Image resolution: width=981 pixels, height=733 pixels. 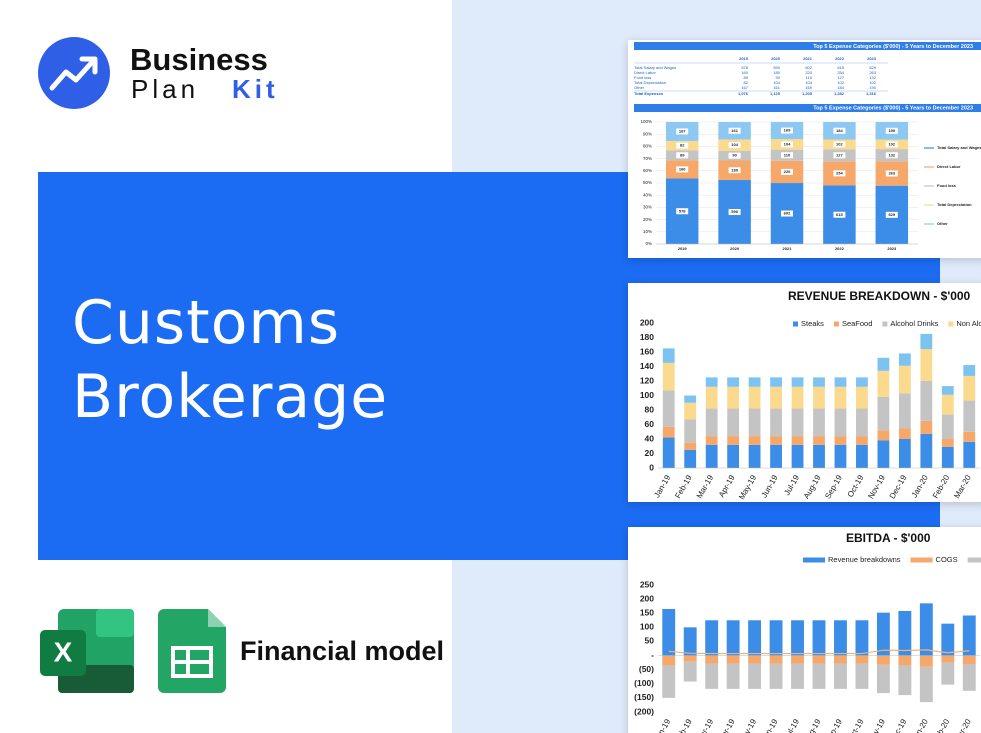 I want to click on x-tick-label: Jul-19, so click(x=791, y=725).